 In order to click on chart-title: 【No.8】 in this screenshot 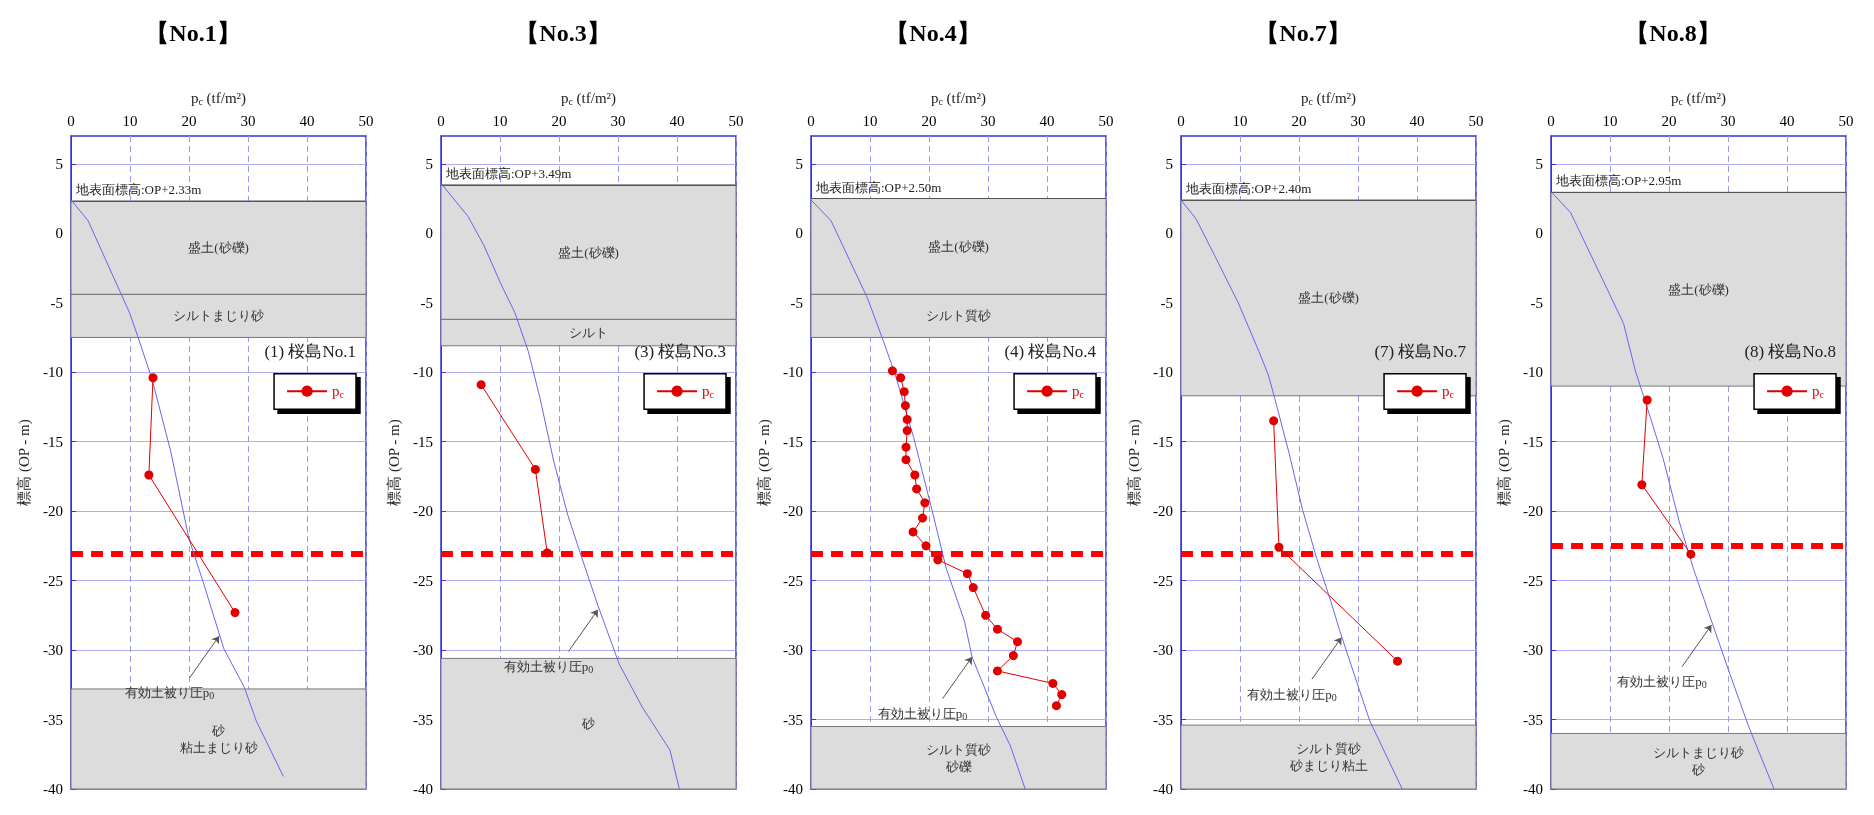, I will do `click(1673, 33)`.